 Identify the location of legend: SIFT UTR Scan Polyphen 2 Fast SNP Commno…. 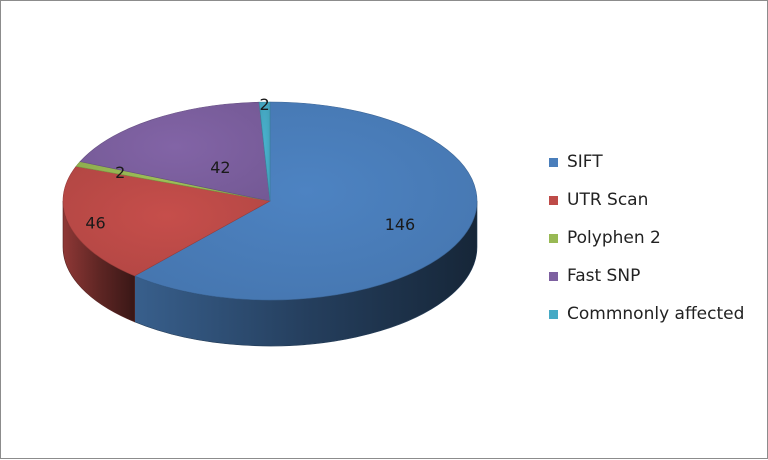
(654, 238).